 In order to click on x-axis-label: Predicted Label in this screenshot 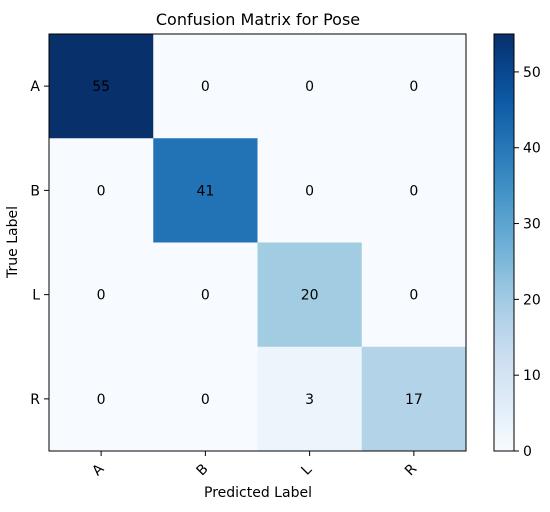, I will do `click(258, 493)`.